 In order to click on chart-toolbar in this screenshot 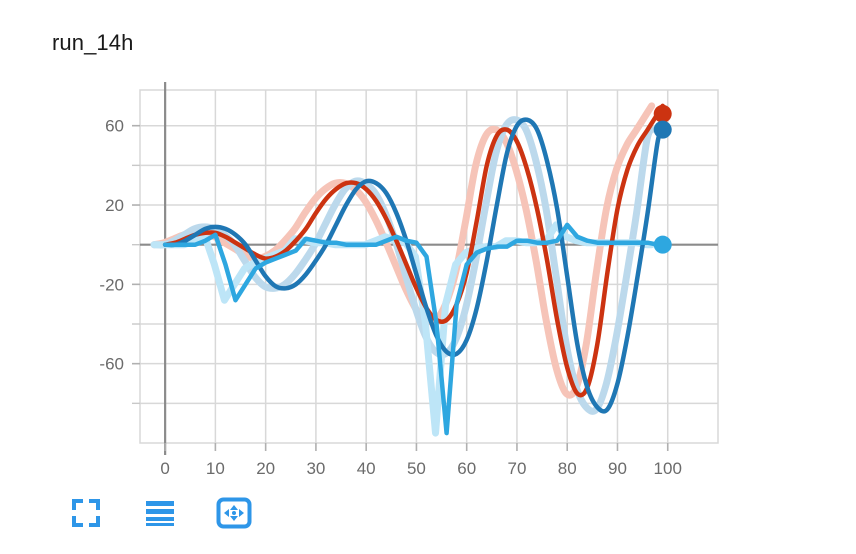, I will do `click(160, 514)`.